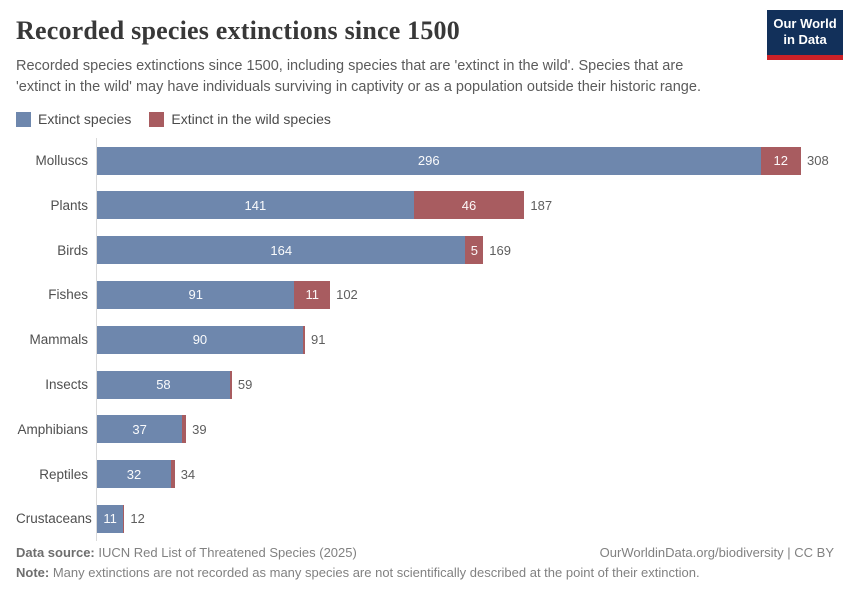  I want to click on stacked-bar: 11, so click(111, 518).